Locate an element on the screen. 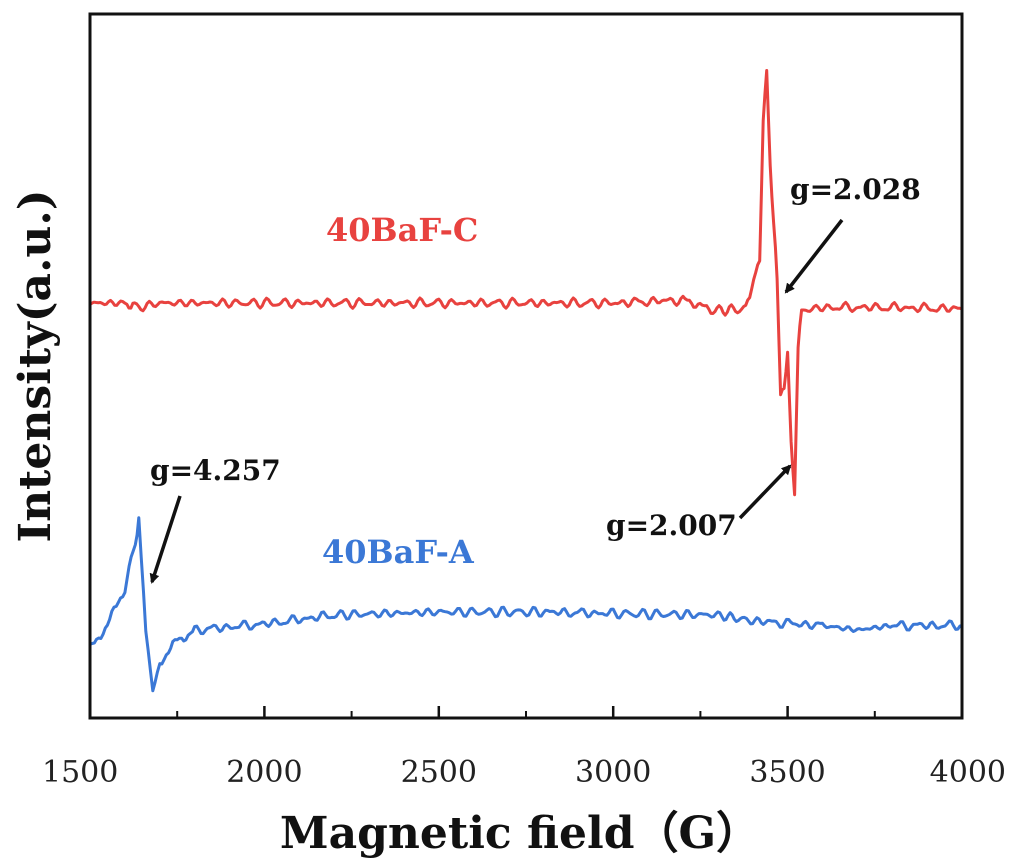 The height and width of the screenshot is (864, 1014). x-tick-label: 2000 is located at coordinates (264, 772).